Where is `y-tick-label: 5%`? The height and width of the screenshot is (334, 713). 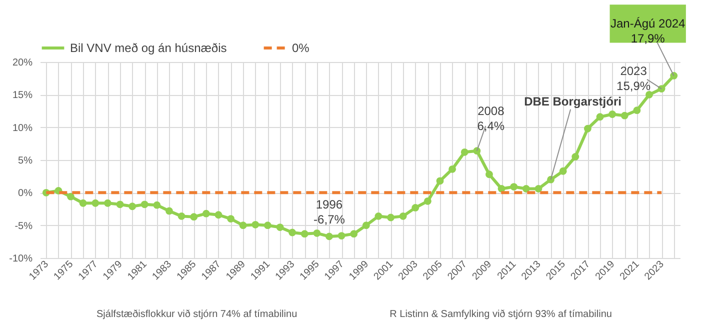 y-tick-label: 5% is located at coordinates (25, 161).